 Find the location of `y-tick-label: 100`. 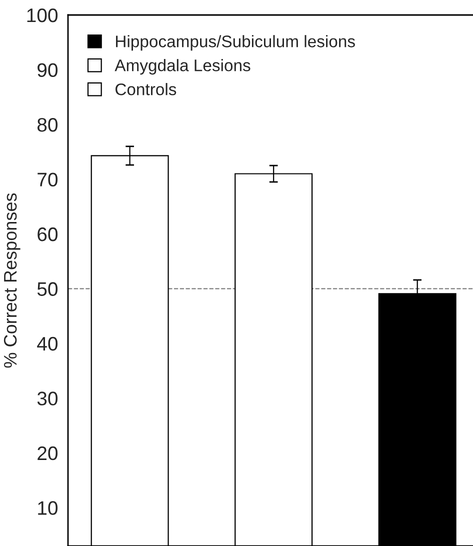

y-tick-label: 100 is located at coordinates (42, 15).